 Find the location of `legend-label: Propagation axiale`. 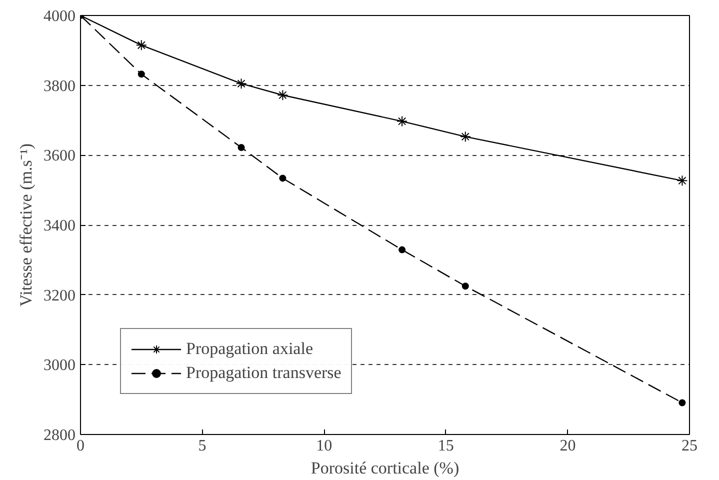

legend-label: Propagation axiale is located at coordinates (249, 349).